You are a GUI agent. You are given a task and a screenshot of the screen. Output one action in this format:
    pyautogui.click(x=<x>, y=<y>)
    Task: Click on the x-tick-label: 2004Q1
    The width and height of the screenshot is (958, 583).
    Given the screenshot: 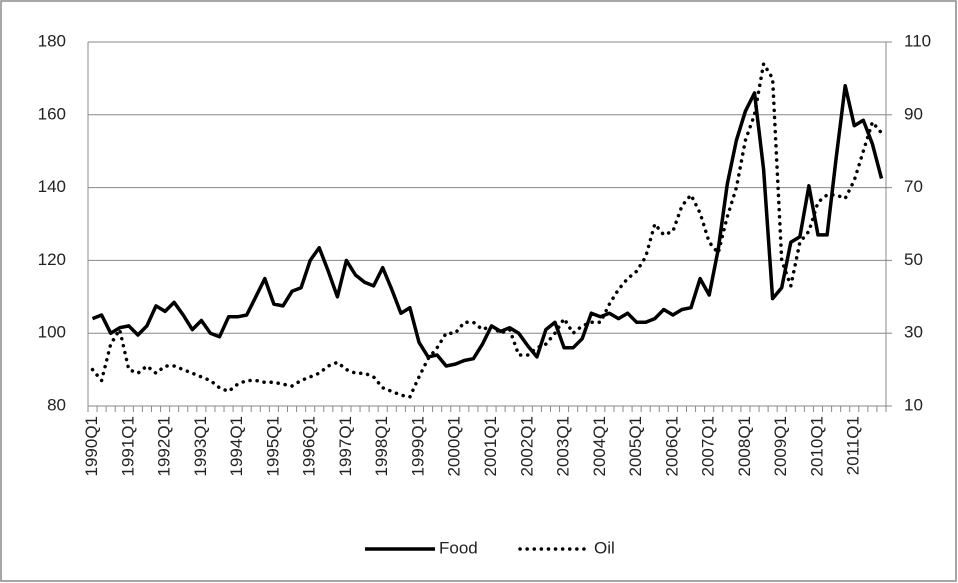 What is the action you would take?
    pyautogui.click(x=599, y=446)
    